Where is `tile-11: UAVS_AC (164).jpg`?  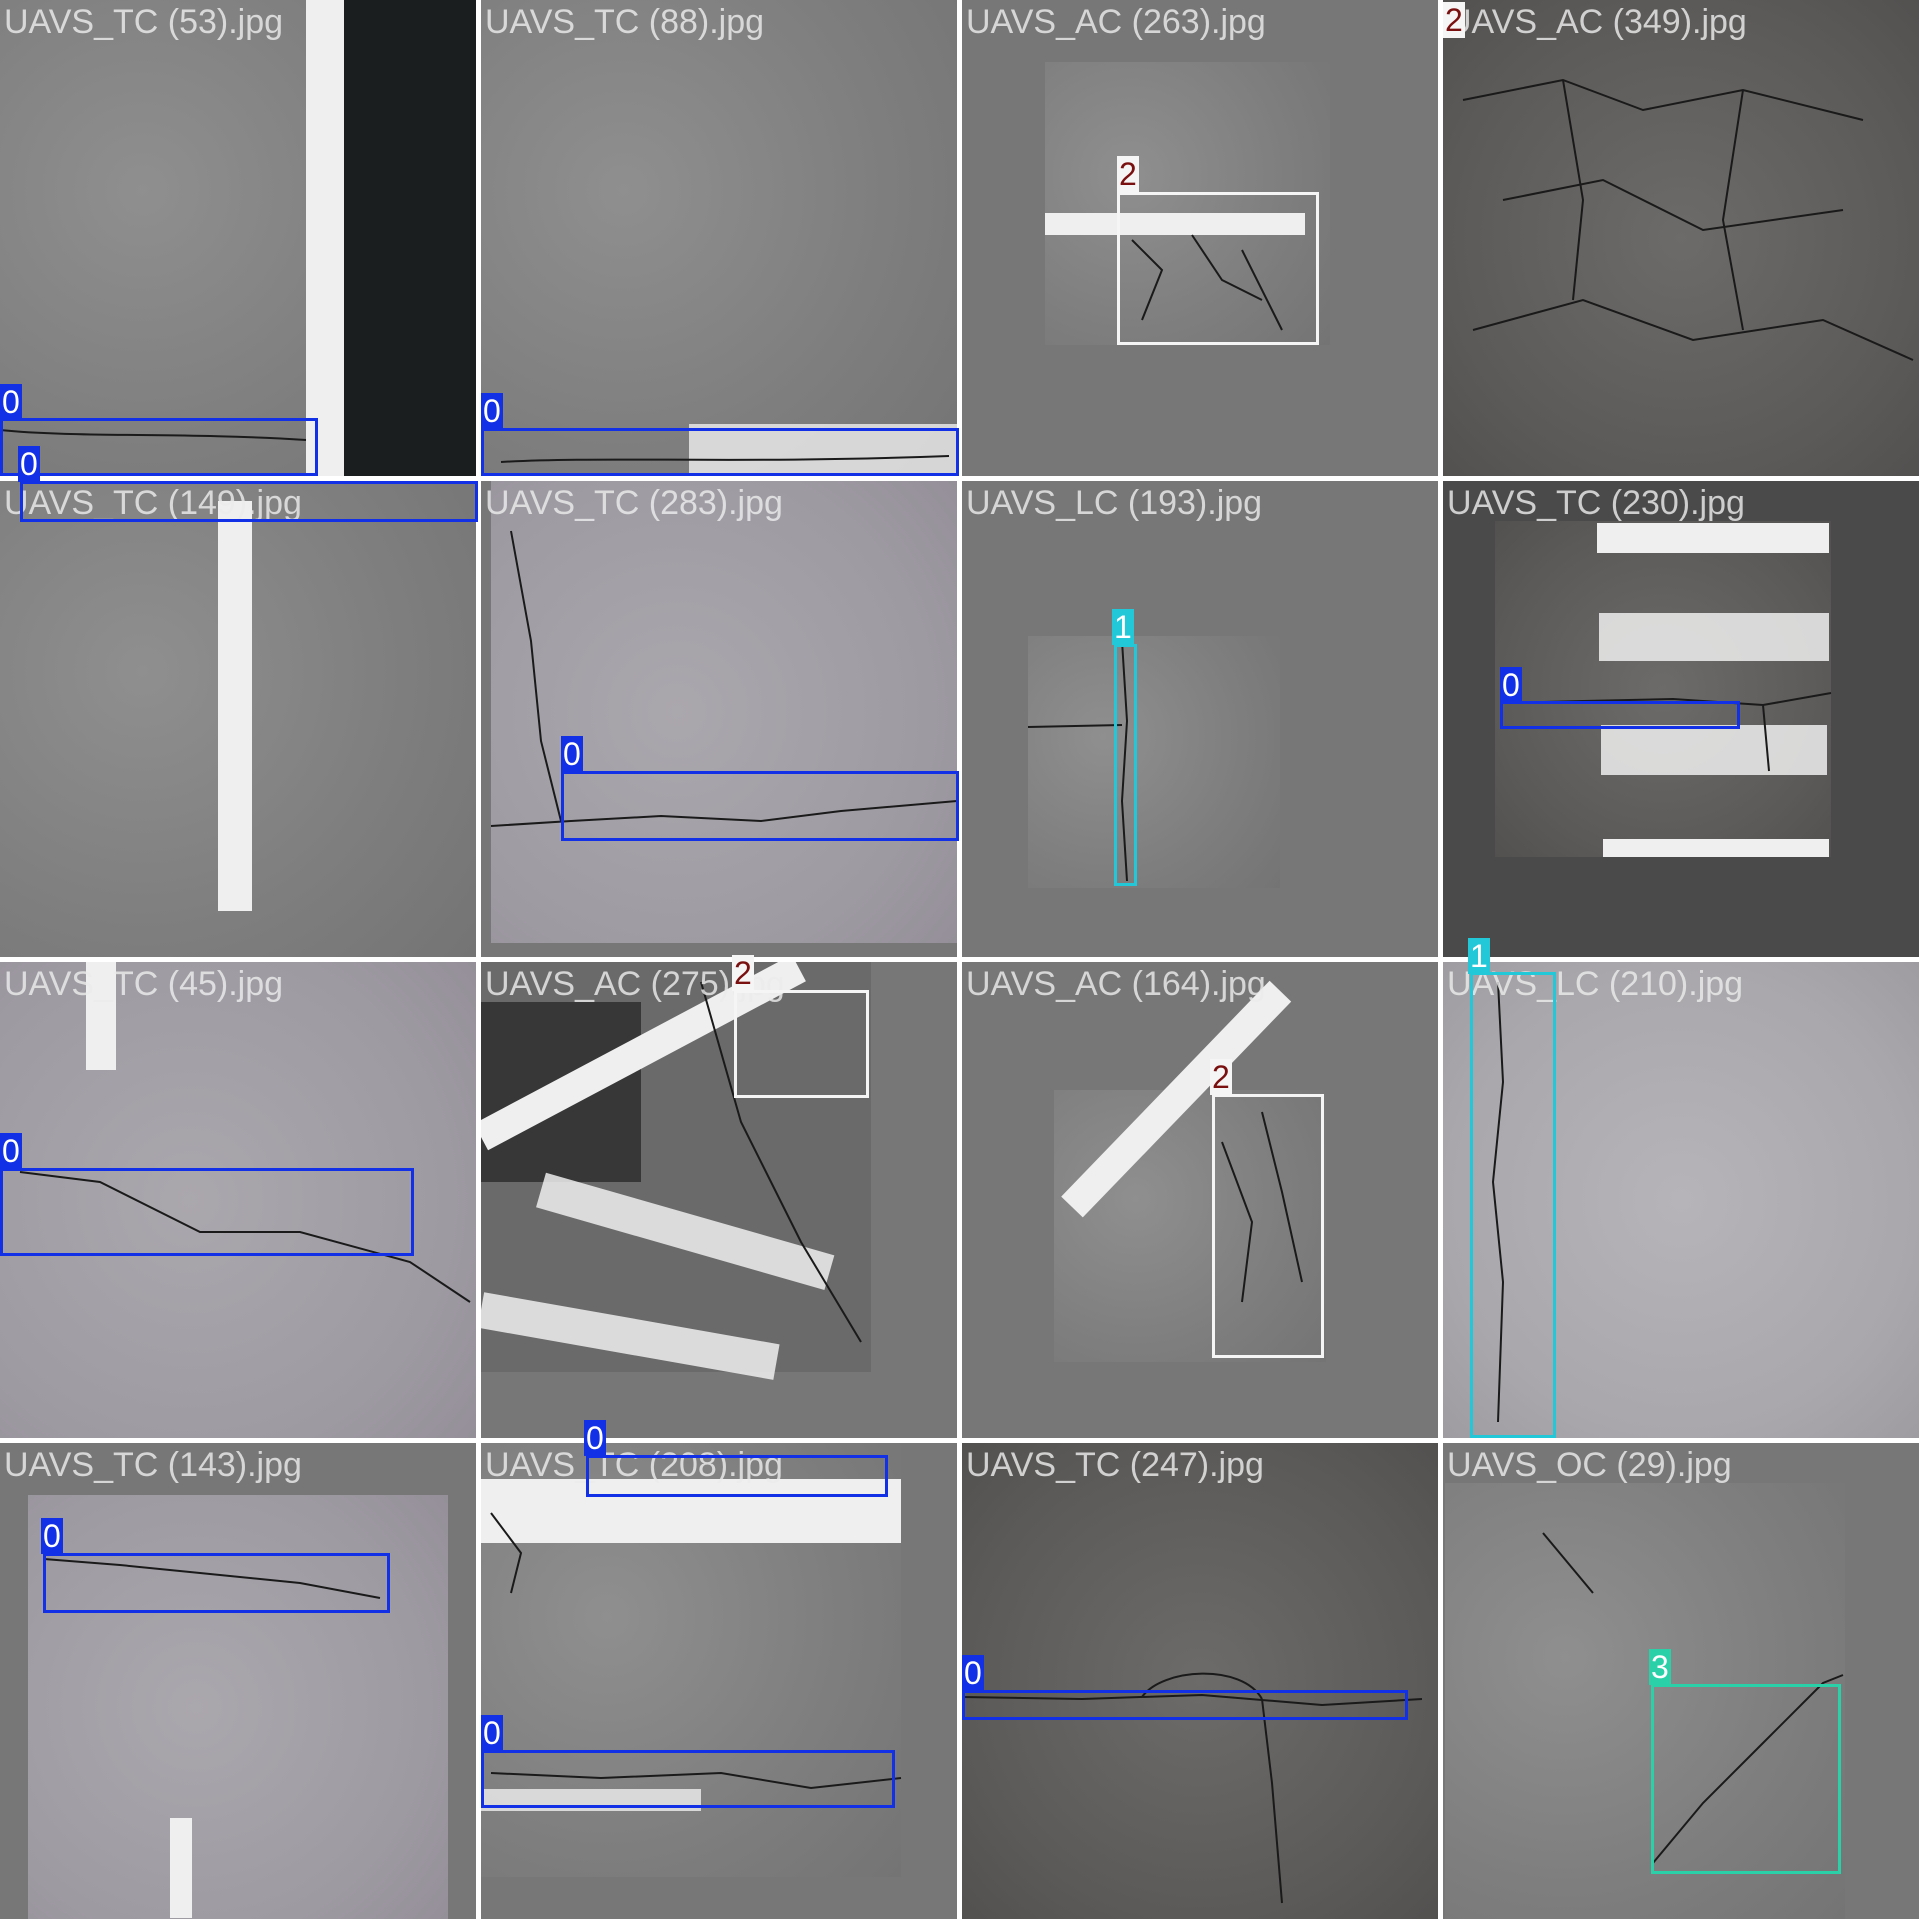 tile-11: UAVS_AC (164).jpg is located at coordinates (1200, 1200).